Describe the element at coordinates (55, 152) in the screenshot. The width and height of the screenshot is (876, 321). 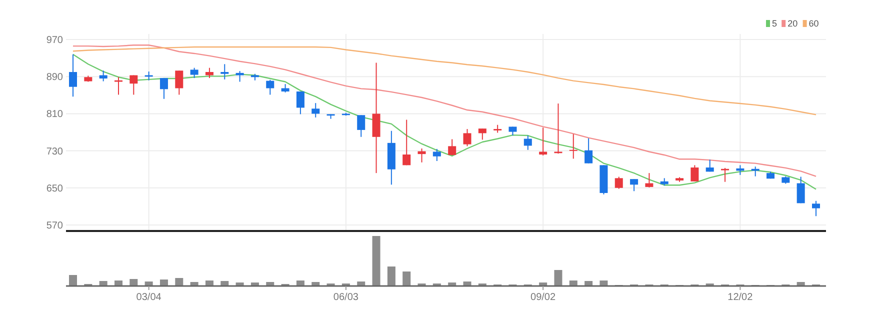
I see `y-tick-label: 730` at that location.